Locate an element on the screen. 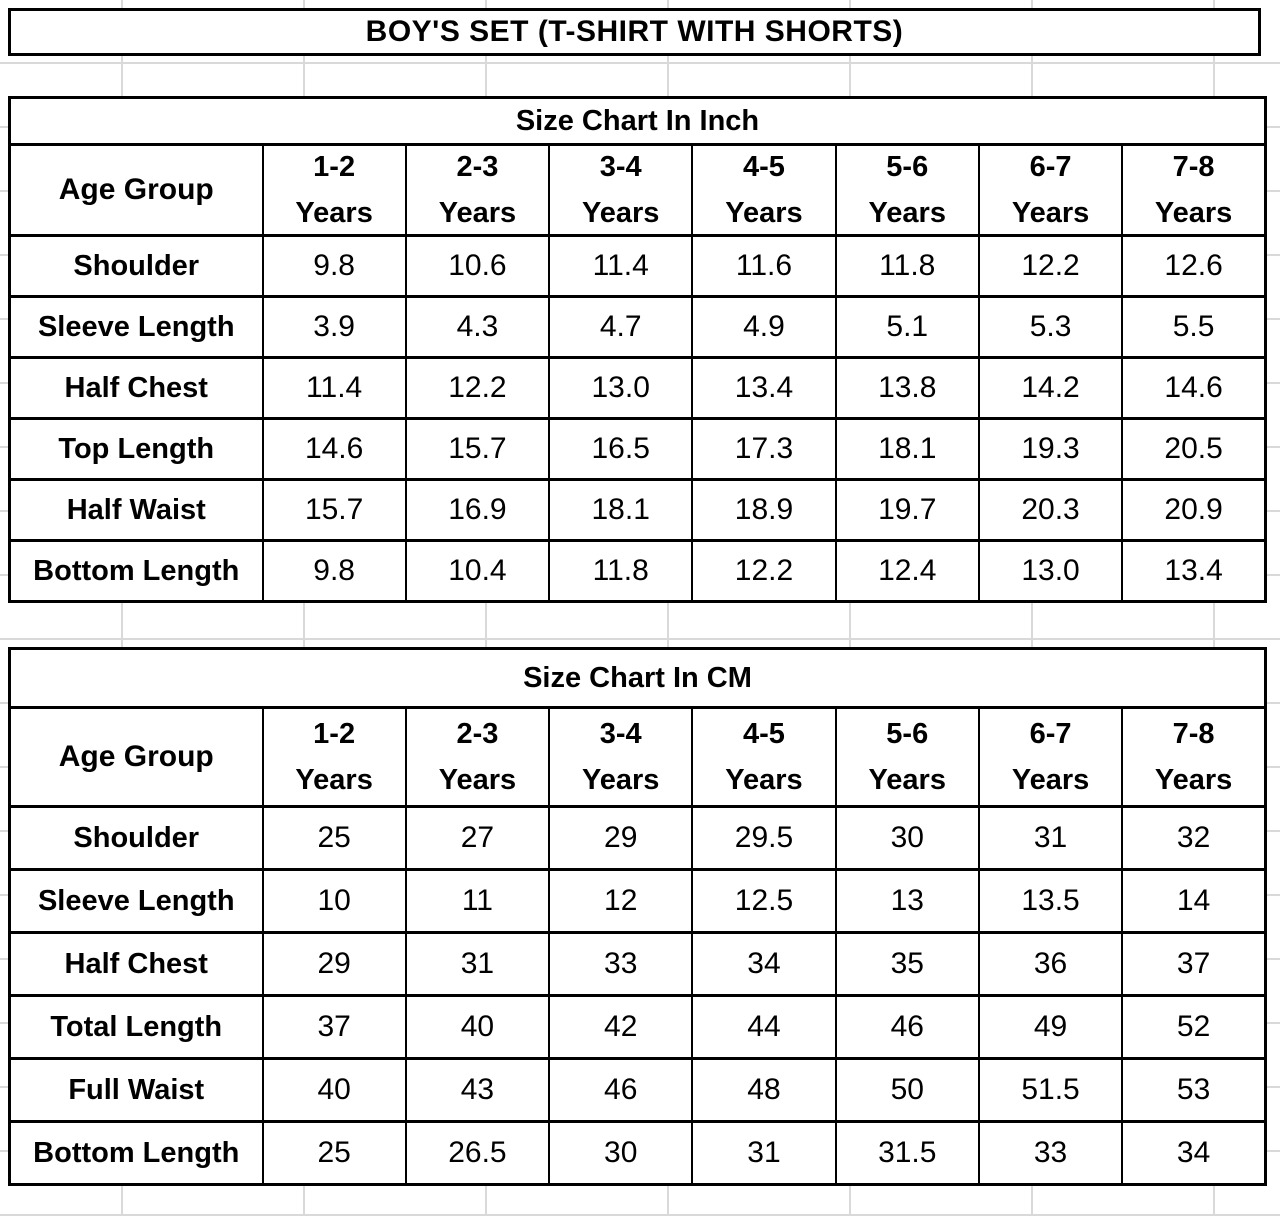  value-cell: 3.9 is located at coordinates (334, 327).